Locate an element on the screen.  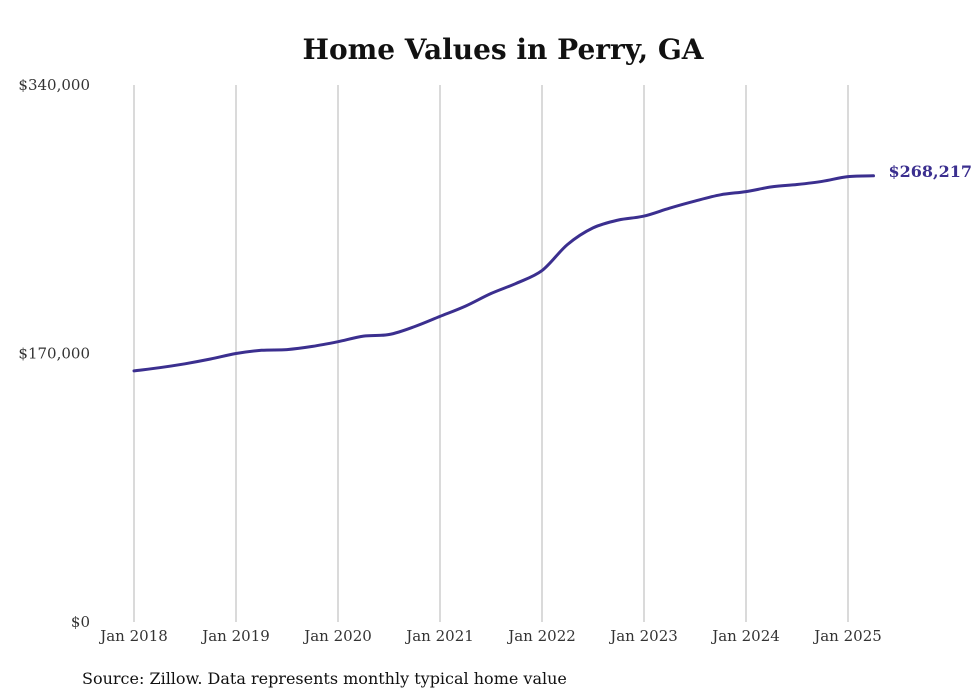
x-tick-label: Jan 2025 is located at coordinates (847, 636).